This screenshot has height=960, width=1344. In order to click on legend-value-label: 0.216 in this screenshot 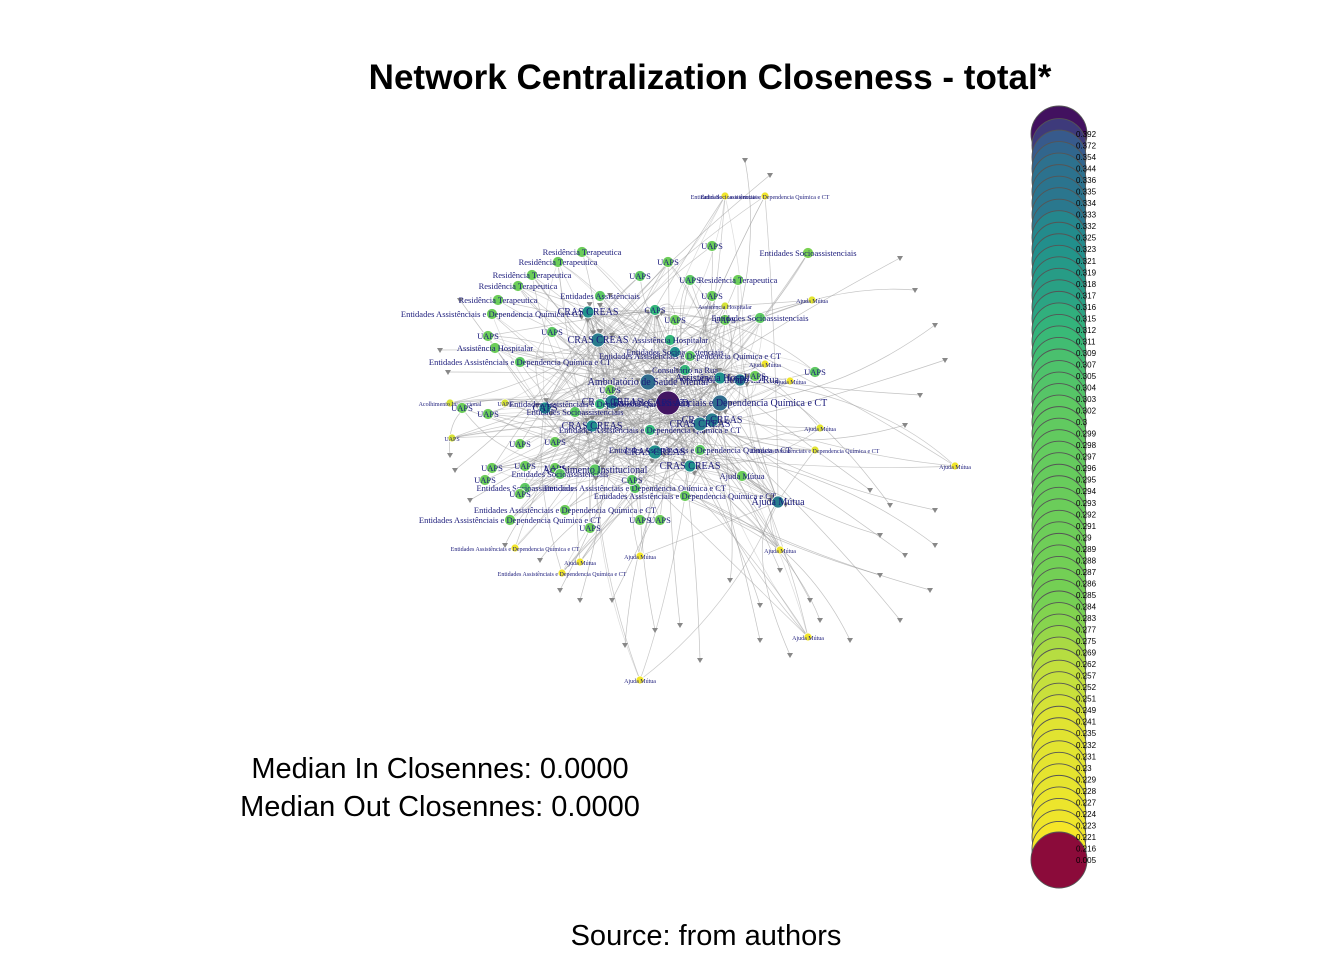, I will do `click(1086, 848)`.